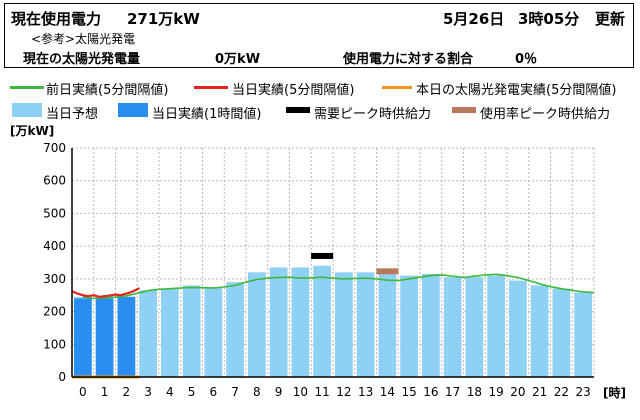 This screenshot has width=640, height=420. I want to click on usage-peak-marker, so click(387, 271).